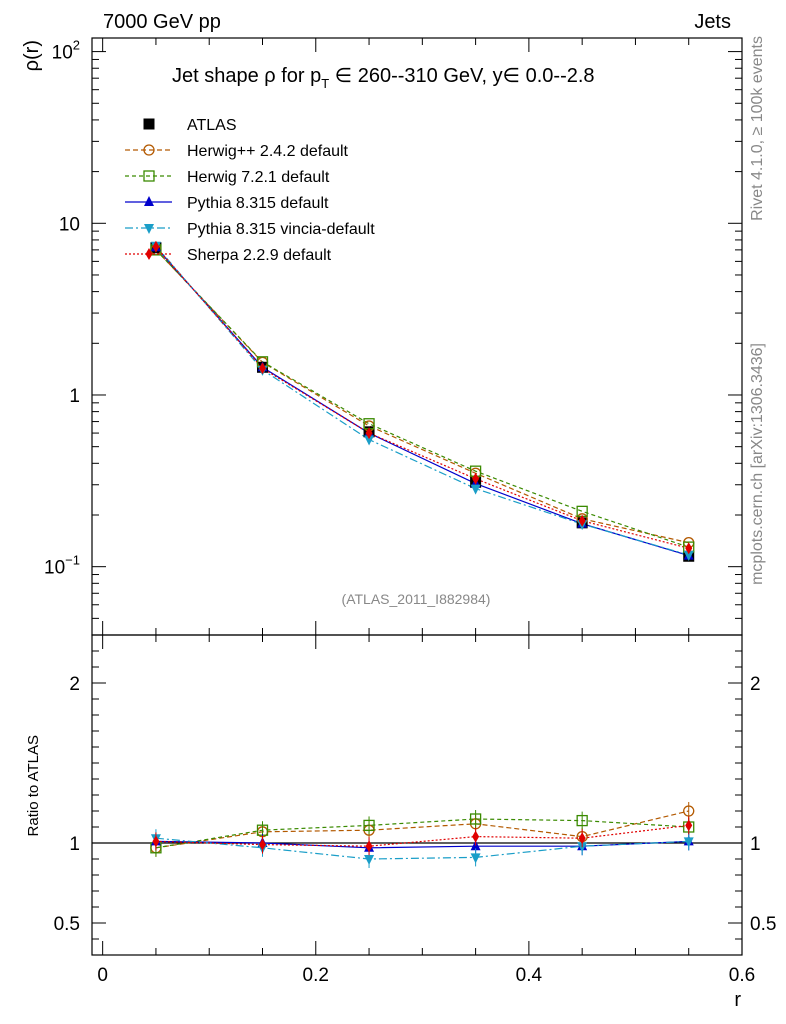  I want to click on legend-label-4: Pythia 8.315 vincia-default, so click(281, 229).